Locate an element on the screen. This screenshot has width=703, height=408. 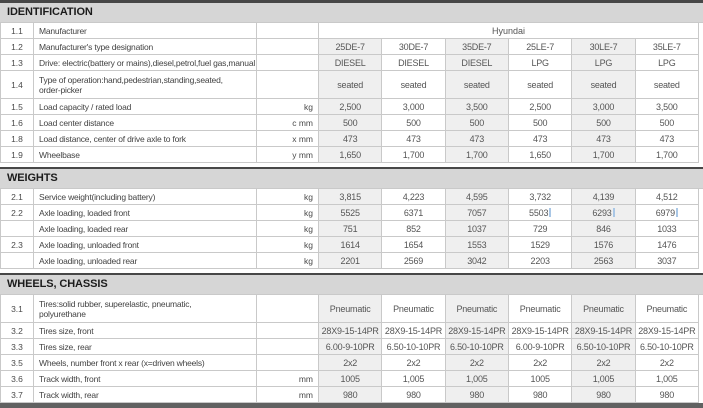
row-desc-cell: Wheelbase is located at coordinates (145, 154).